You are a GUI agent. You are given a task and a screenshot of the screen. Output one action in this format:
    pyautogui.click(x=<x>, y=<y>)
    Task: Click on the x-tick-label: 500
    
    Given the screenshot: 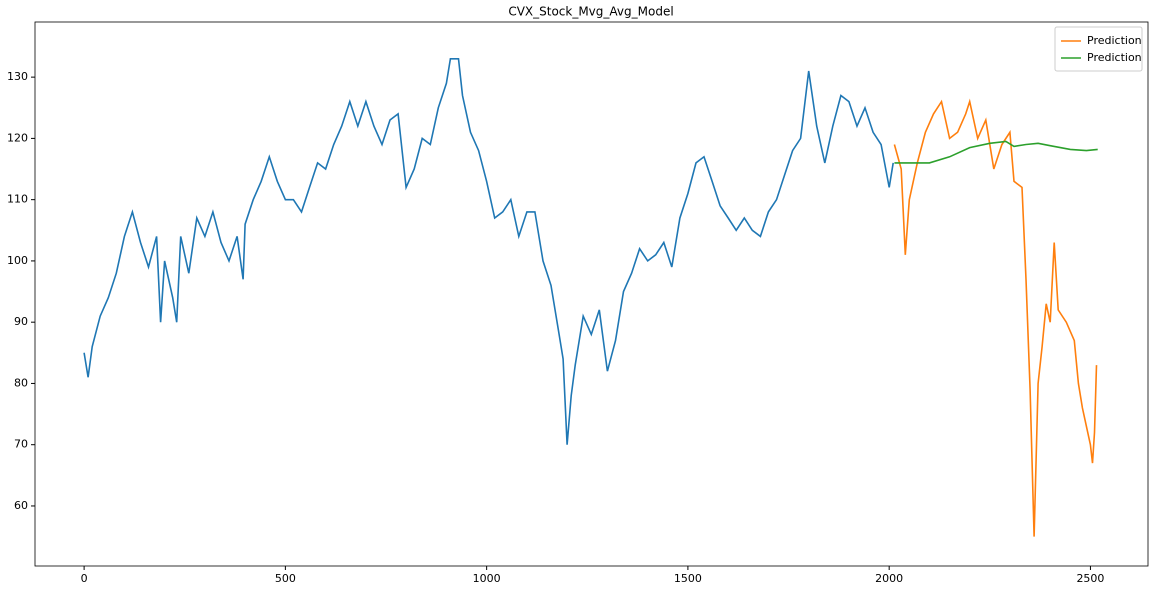 What is the action you would take?
    pyautogui.click(x=285, y=578)
    